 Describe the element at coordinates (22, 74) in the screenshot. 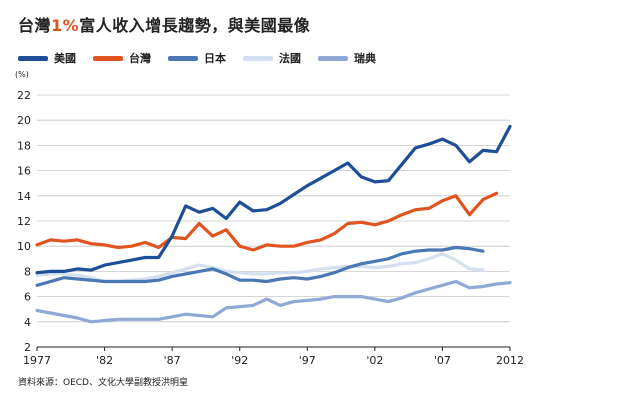

I see `y-unit-label: (%)` at that location.